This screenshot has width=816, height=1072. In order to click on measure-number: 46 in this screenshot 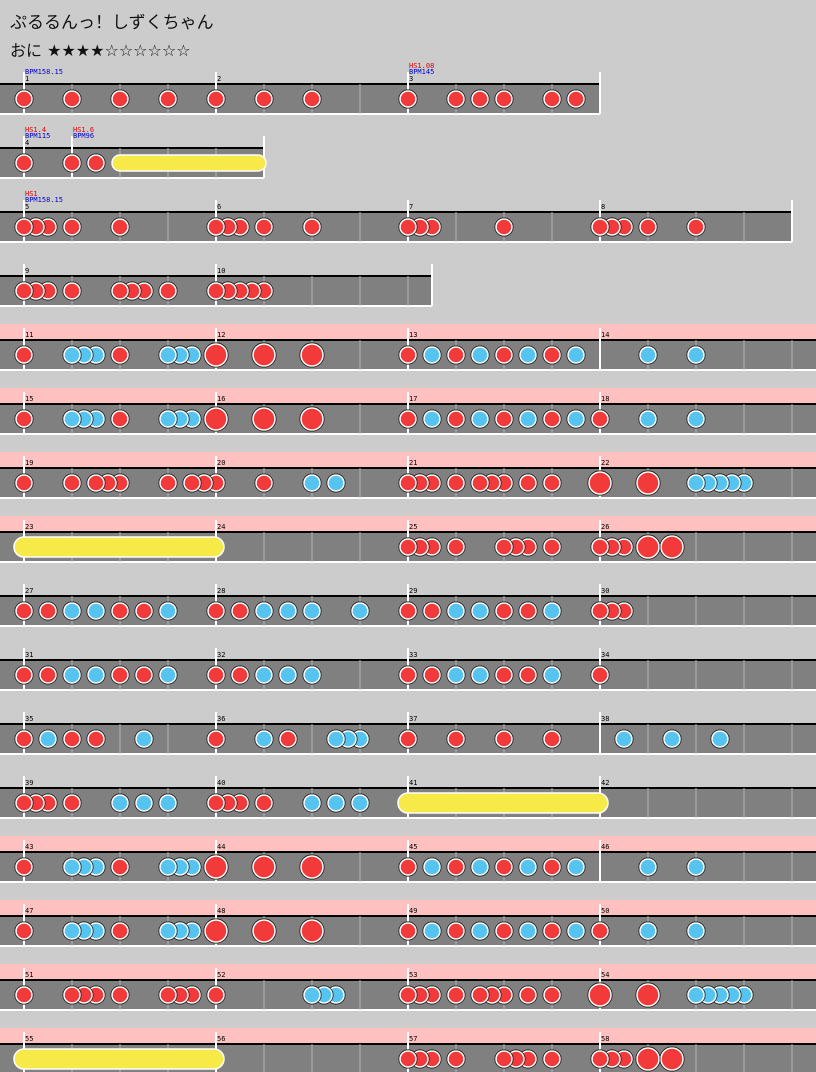, I will do `click(605, 847)`.